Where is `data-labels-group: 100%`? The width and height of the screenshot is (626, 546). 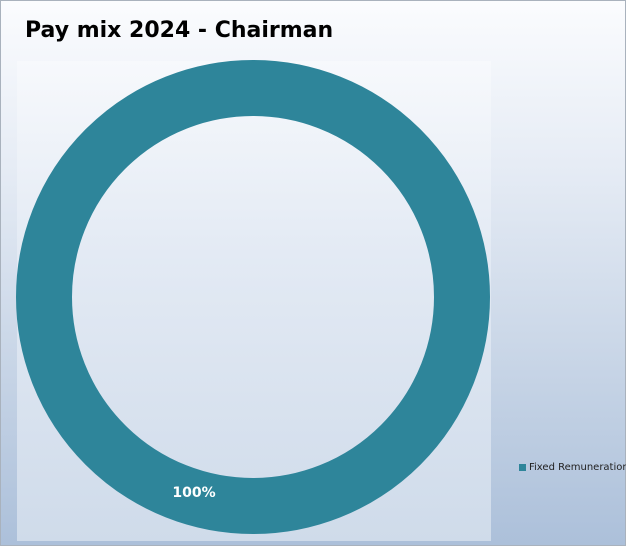
data-labels-group: 100% is located at coordinates (193, 493).